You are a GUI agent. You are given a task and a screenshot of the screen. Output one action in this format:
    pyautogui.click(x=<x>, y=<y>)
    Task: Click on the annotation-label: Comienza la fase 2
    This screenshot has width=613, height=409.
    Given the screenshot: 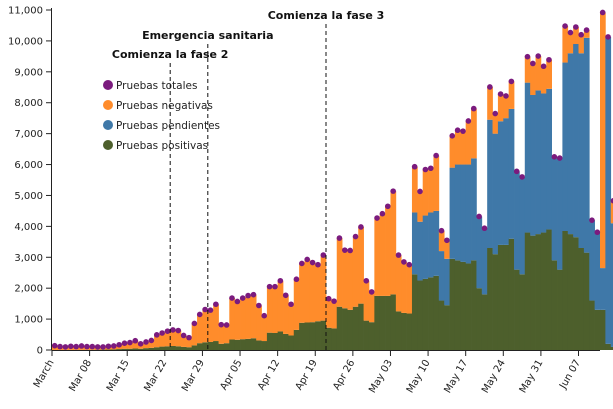 What is the action you would take?
    pyautogui.click(x=170, y=54)
    